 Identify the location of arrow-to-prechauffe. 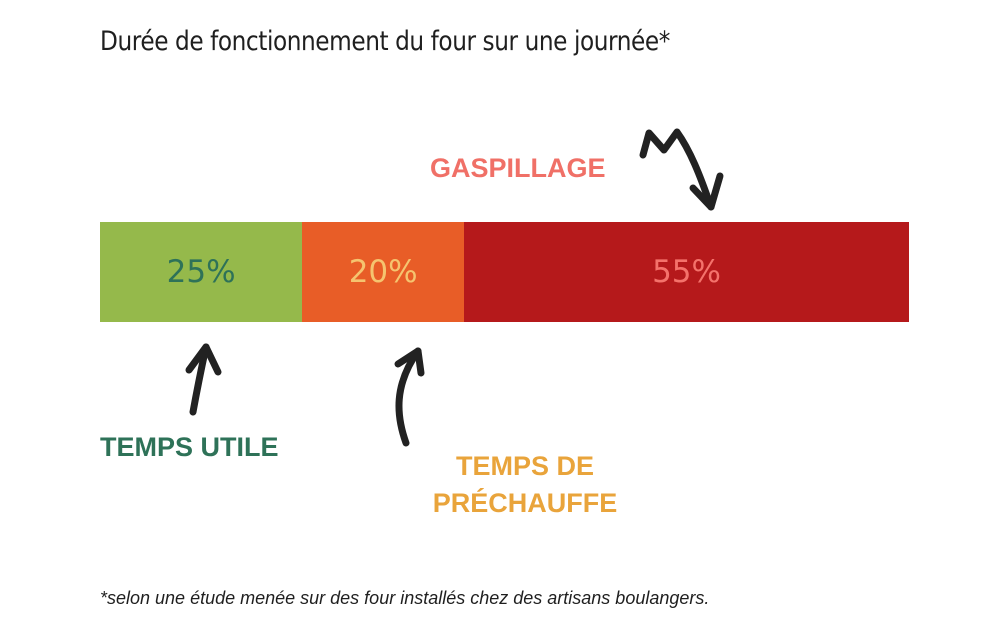
(408, 397).